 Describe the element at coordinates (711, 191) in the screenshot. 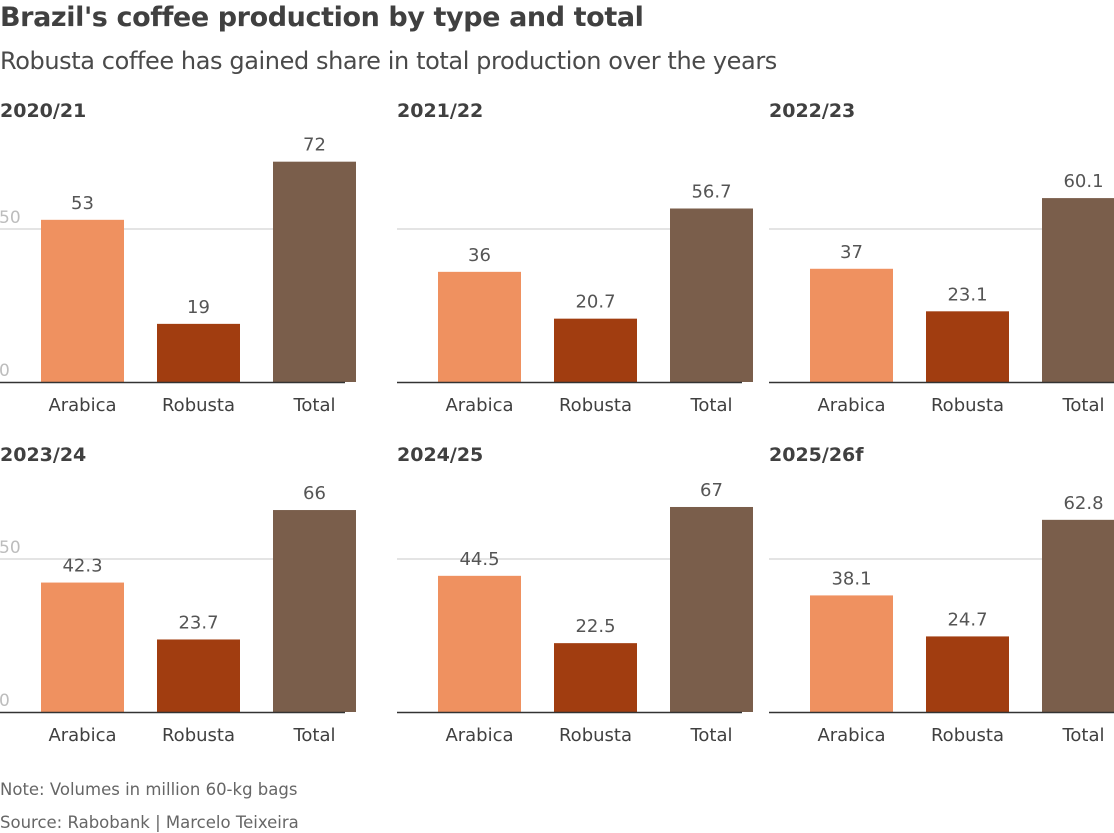

I see `data-label: 56.7` at that location.